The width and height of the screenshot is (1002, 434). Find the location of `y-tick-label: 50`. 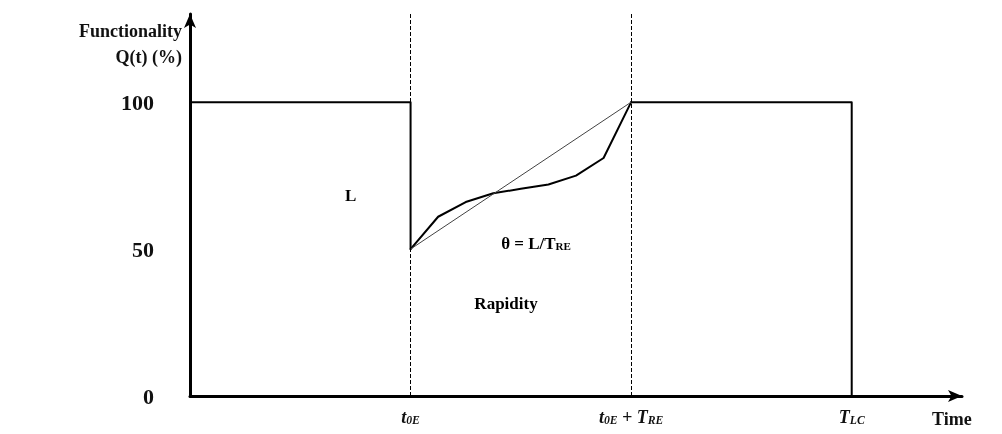

y-tick-label: 50 is located at coordinates (143, 249).